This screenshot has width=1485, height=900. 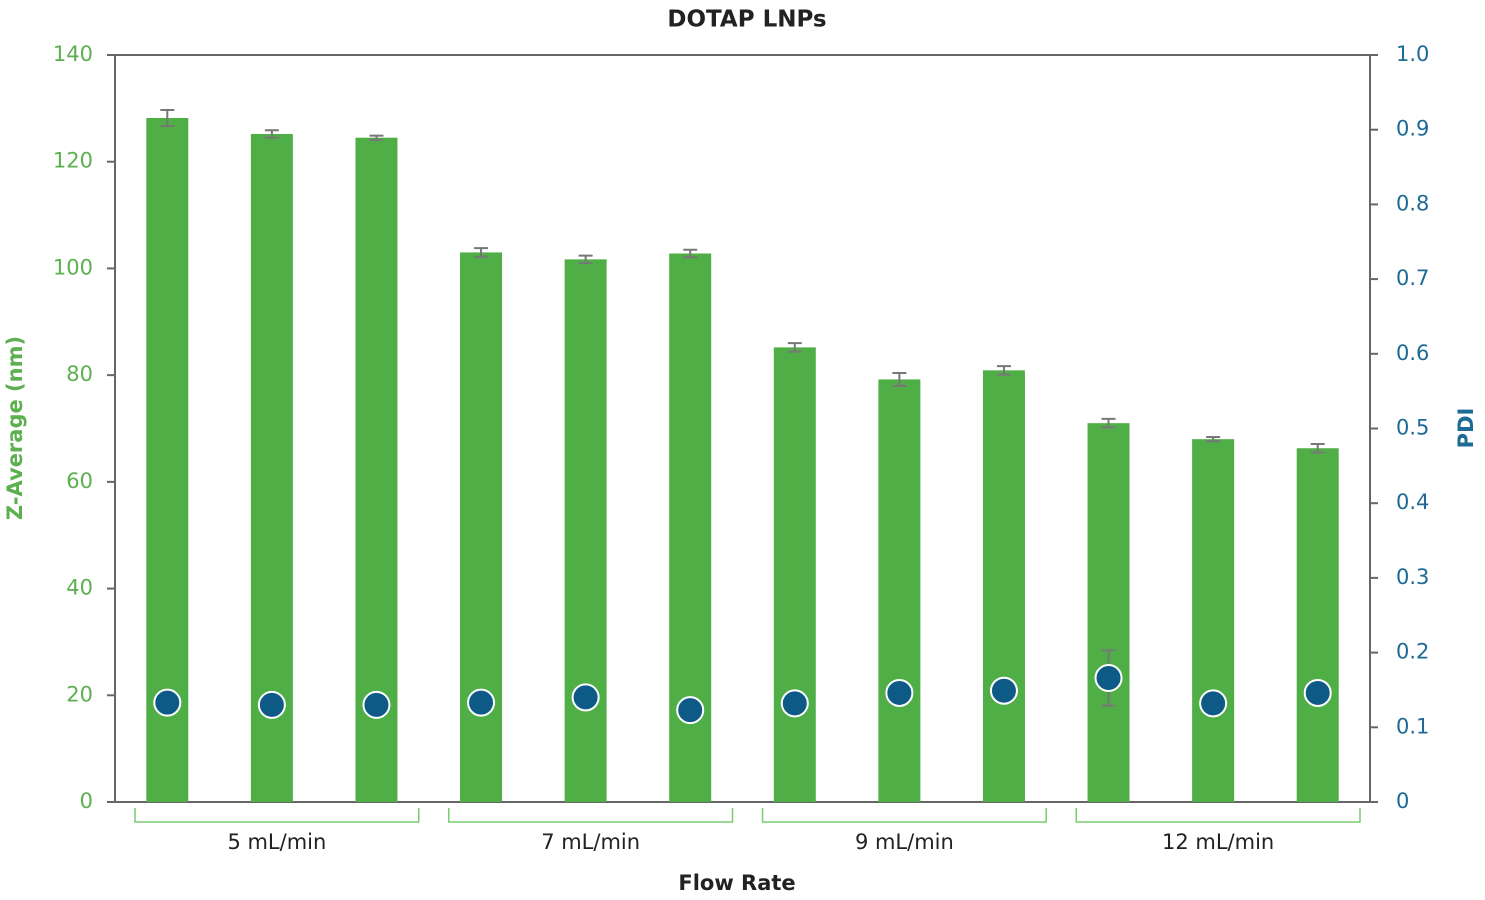 What do you see at coordinates (79, 374) in the screenshot?
I see `y-tick-label: 80` at bounding box center [79, 374].